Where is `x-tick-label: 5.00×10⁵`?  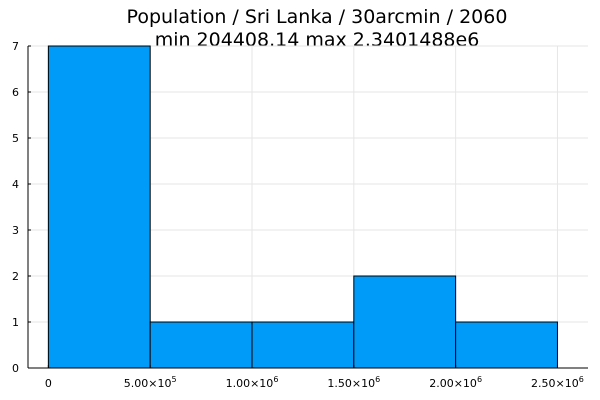 x-tick-label: 5.00×10⁵ is located at coordinates (150, 382).